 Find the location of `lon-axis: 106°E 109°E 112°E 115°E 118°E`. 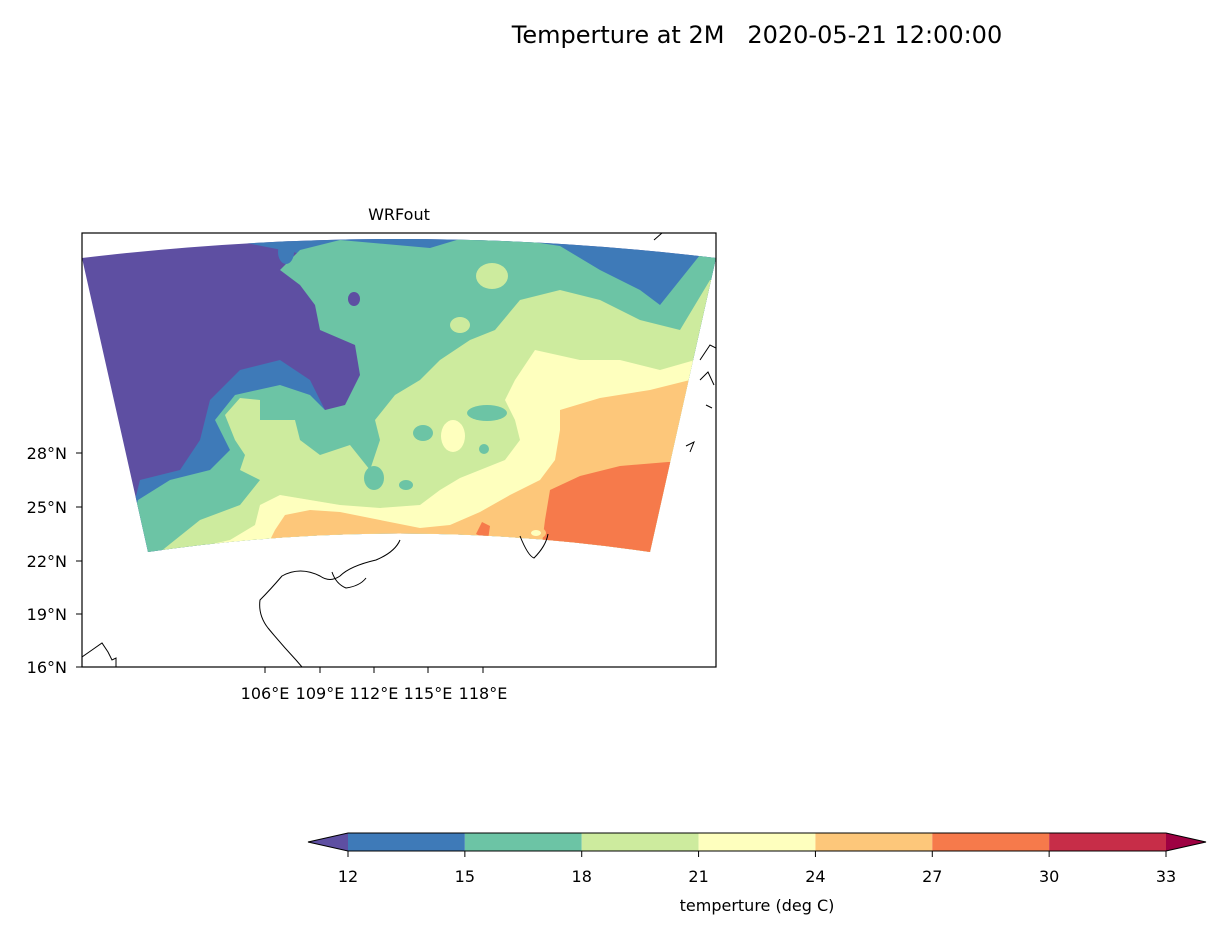

lon-axis: 106°E 109°E 112°E 115°E 118°E is located at coordinates (374, 685).